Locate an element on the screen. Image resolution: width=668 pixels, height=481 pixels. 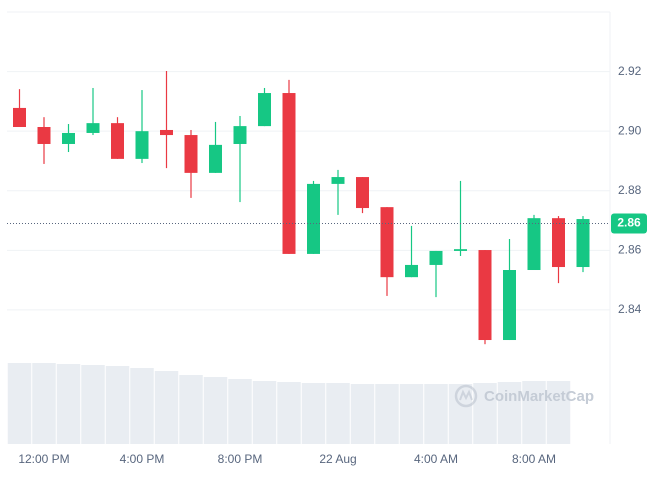
y-tick-label: 2.92 is located at coordinates (630, 71).